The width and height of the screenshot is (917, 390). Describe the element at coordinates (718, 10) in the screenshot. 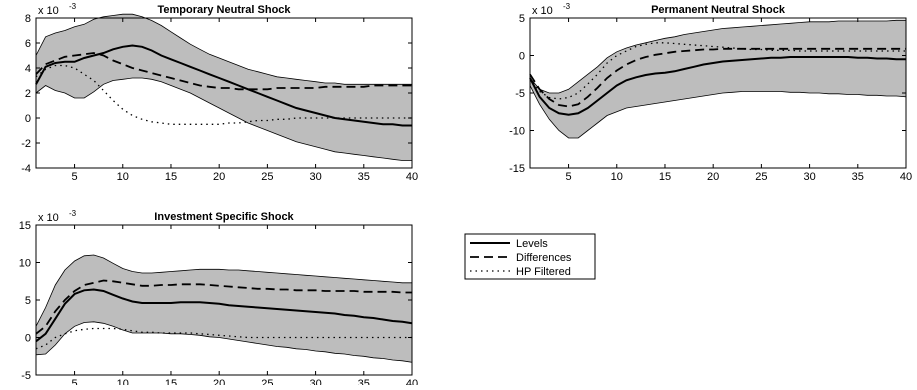

I see `panel-title: Permanent Neutral Shock` at that location.